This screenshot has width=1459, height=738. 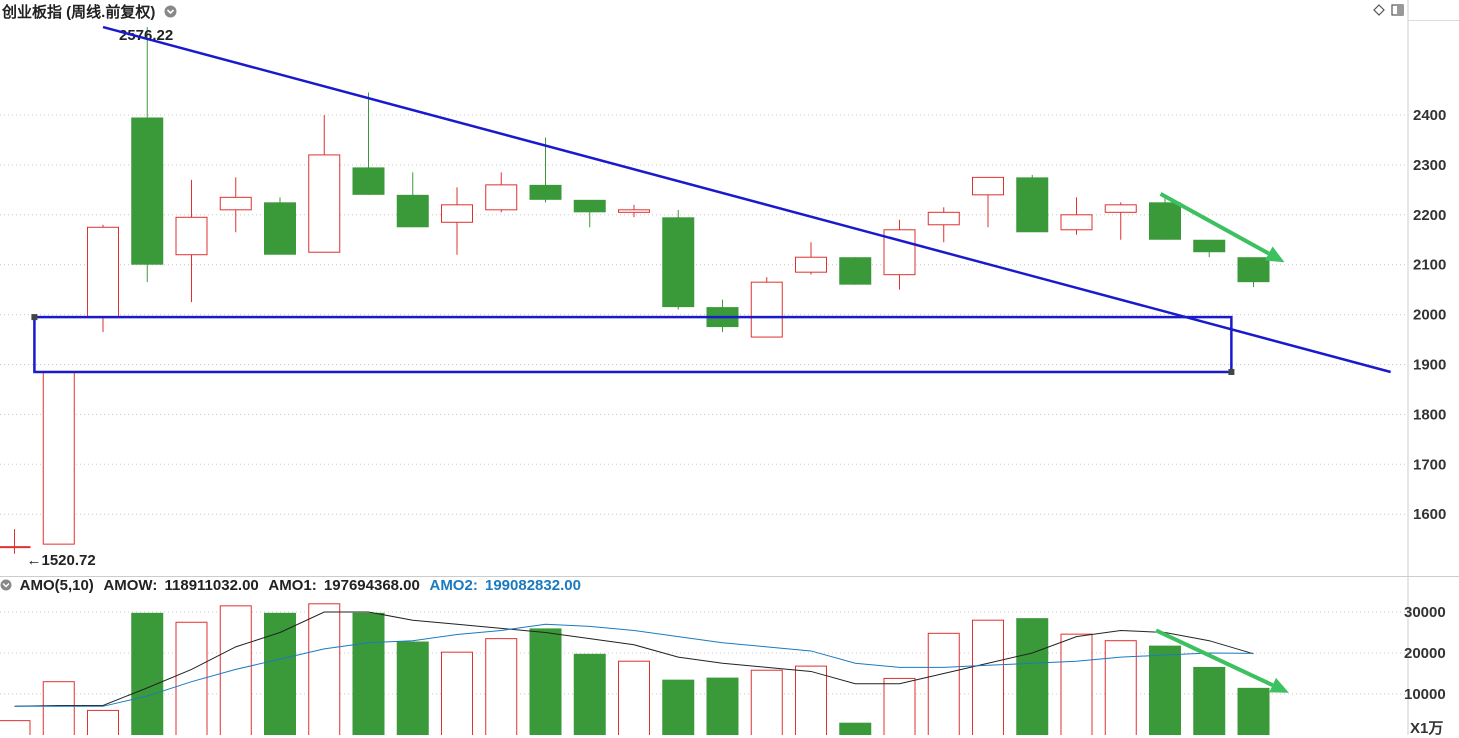 I want to click on window-icon, so click(x=1397, y=10).